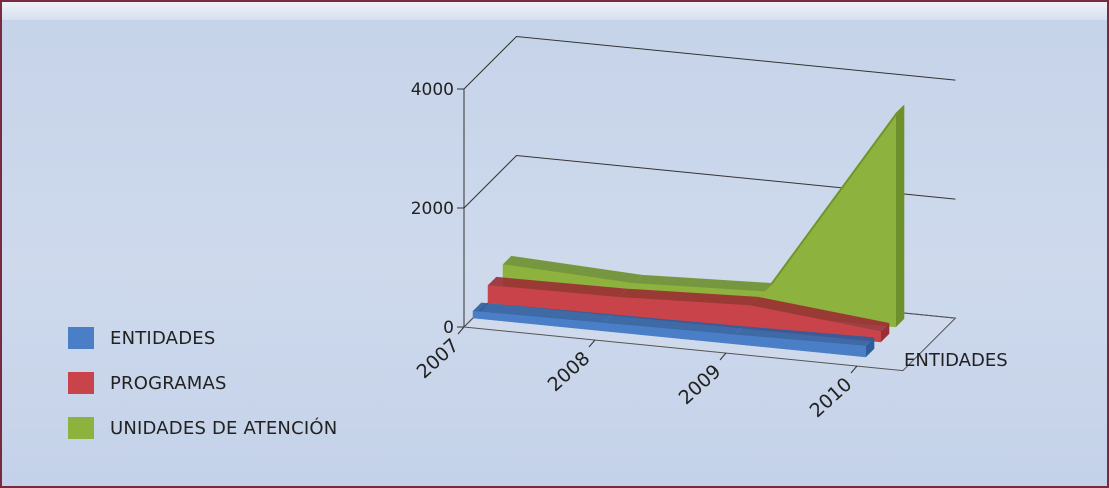 The image size is (1109, 488). Describe the element at coordinates (163, 338) in the screenshot. I see `legend-label-entidades: ENTIDADES` at that location.